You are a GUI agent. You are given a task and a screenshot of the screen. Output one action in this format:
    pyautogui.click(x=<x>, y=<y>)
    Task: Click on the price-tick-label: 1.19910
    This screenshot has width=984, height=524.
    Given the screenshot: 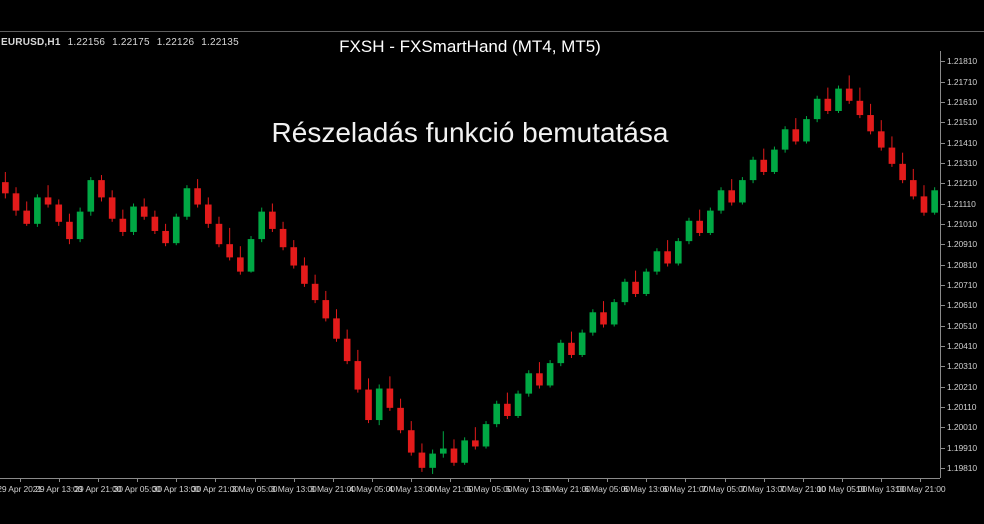 What is the action you would take?
    pyautogui.click(x=962, y=447)
    